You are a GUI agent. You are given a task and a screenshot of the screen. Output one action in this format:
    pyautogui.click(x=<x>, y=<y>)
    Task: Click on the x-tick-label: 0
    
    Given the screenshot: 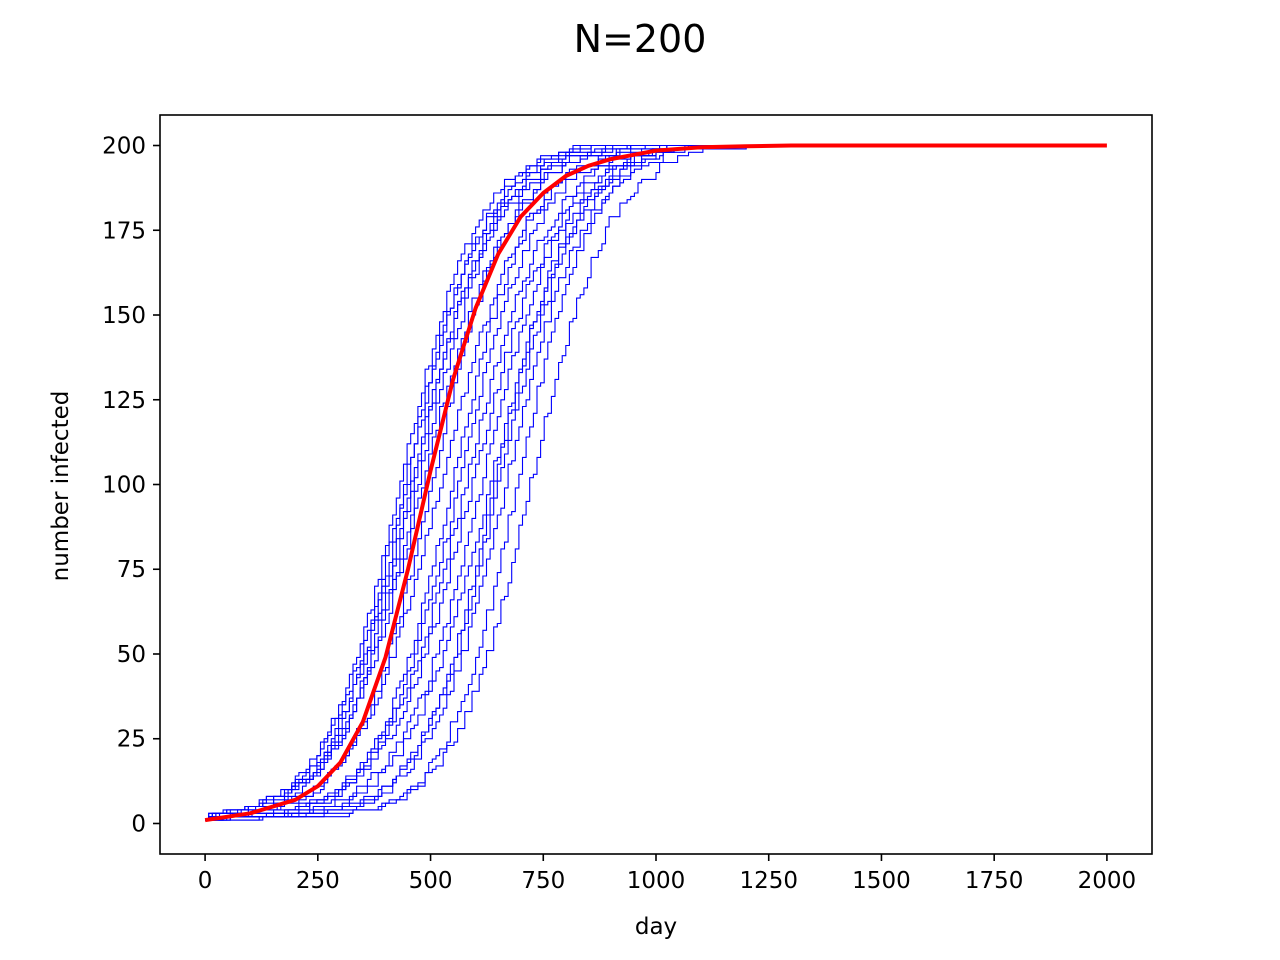 What is the action you would take?
    pyautogui.click(x=205, y=881)
    